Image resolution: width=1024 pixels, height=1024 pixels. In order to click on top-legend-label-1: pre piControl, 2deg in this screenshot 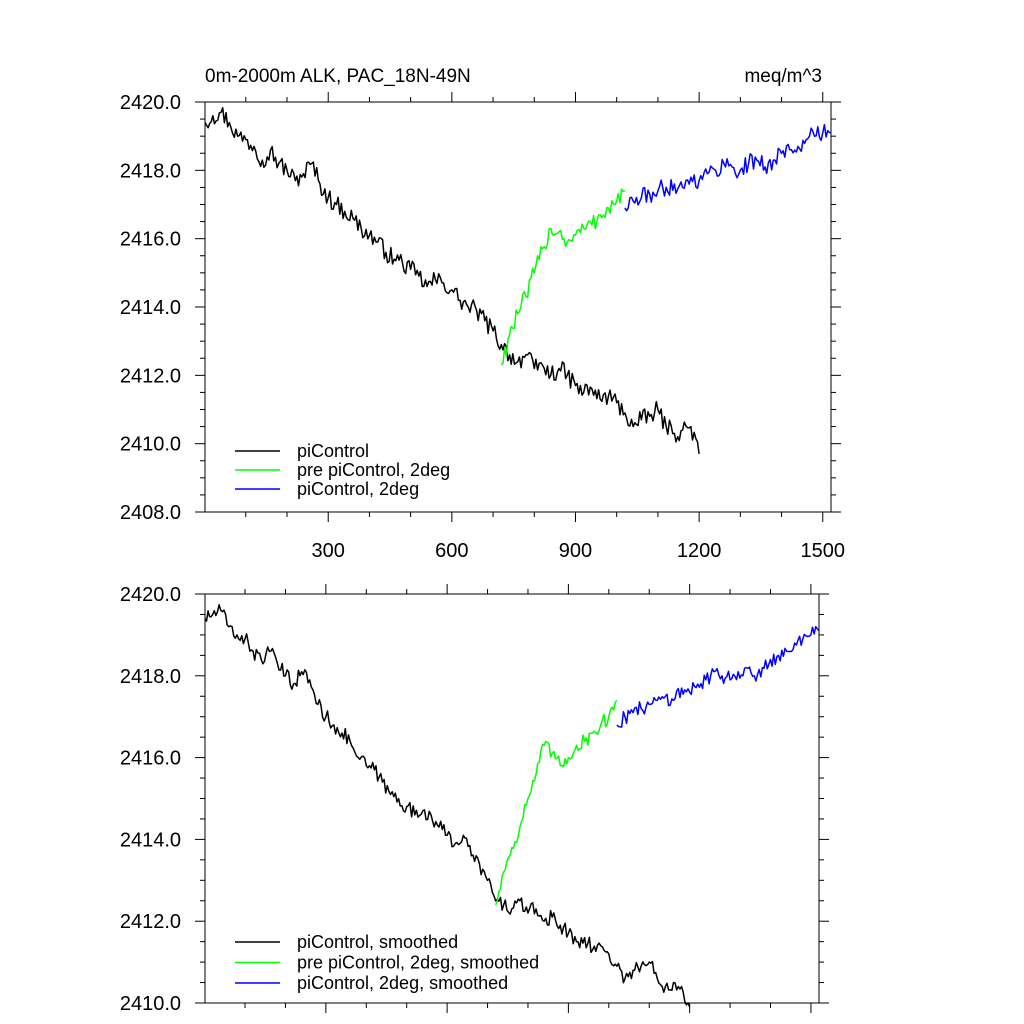, I will do `click(373, 470)`.